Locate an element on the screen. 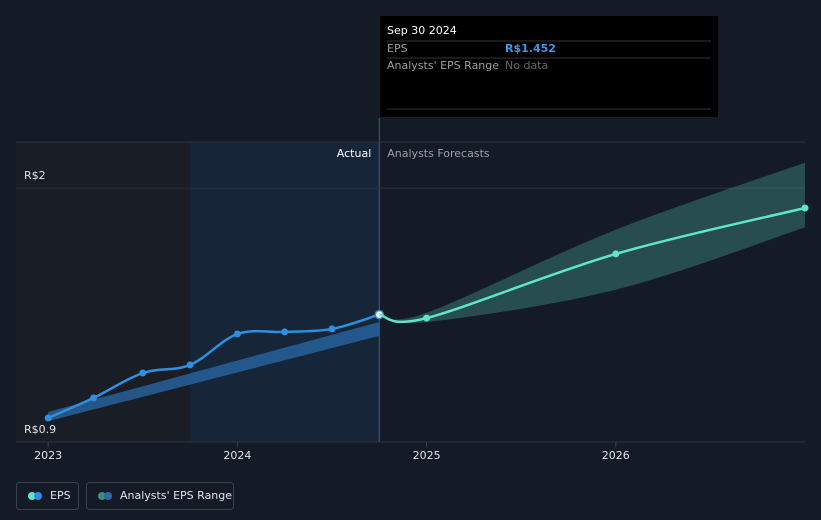  y-tick-label: R$2 is located at coordinates (35, 175).